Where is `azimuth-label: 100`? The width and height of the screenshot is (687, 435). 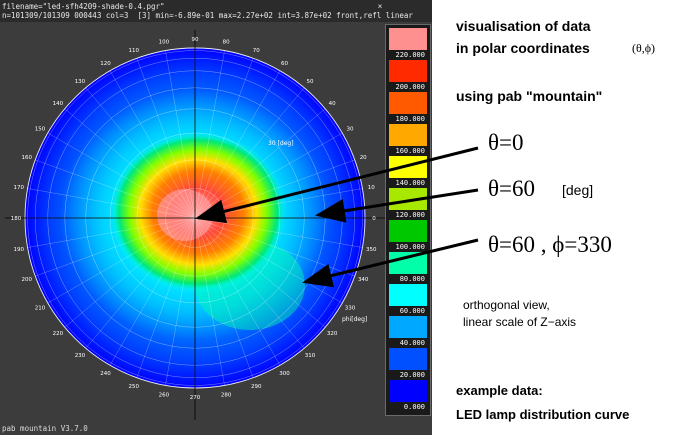
azimuth-label: 100 is located at coordinates (164, 43).